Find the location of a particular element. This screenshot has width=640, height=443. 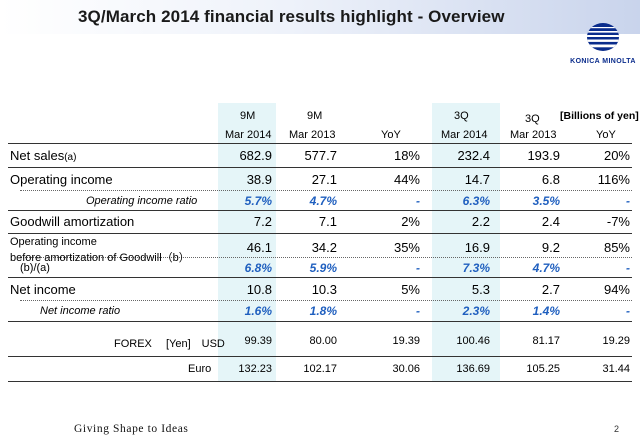

oi-ratio-3q-2014: 6.3% is located at coordinates (476, 201).